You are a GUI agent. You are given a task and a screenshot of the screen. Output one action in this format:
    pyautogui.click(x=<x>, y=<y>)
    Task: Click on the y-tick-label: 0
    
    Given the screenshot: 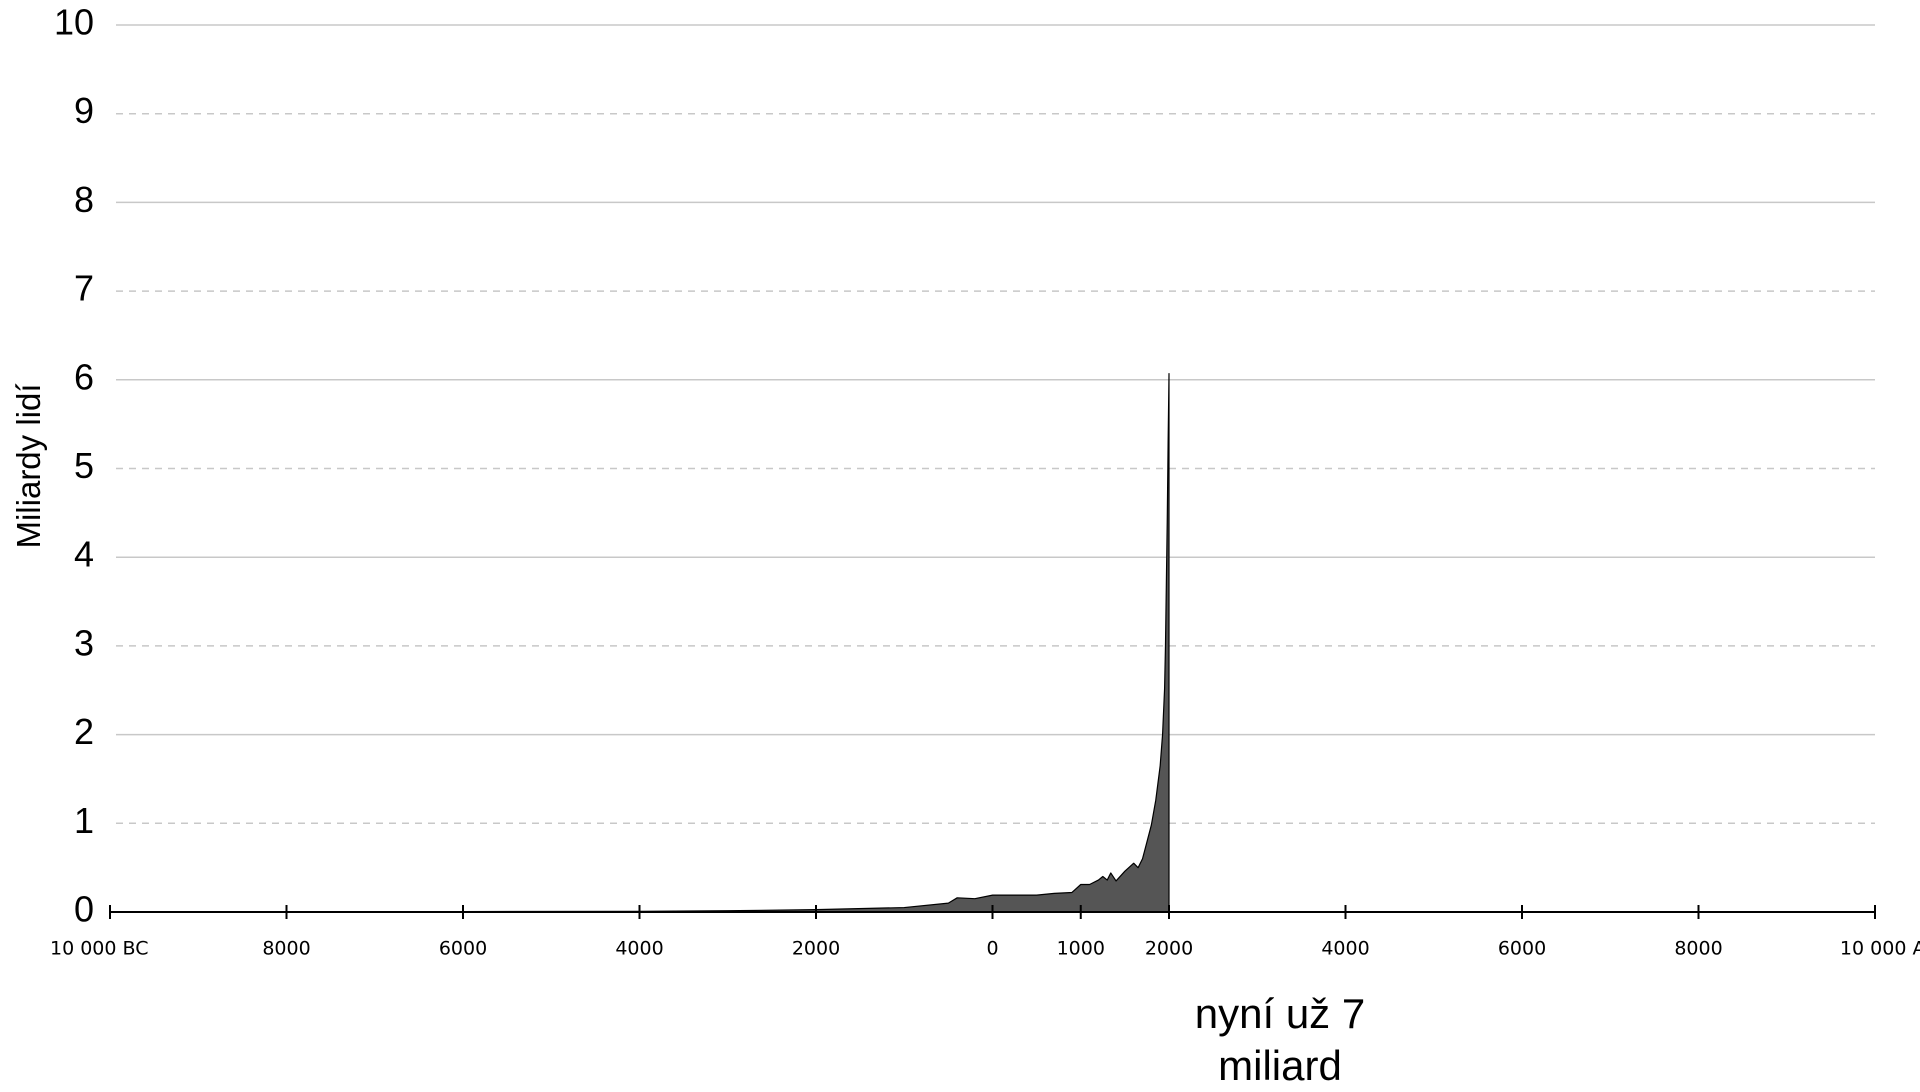 What is the action you would take?
    pyautogui.click(x=84, y=909)
    